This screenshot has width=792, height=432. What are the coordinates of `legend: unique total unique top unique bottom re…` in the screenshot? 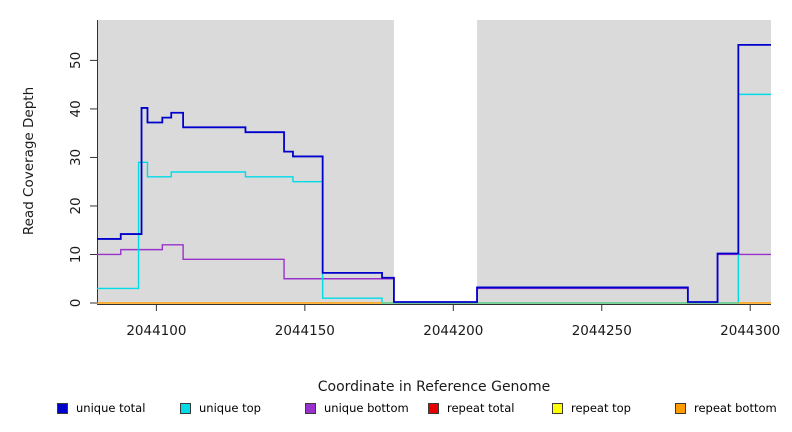 It's located at (396, 409).